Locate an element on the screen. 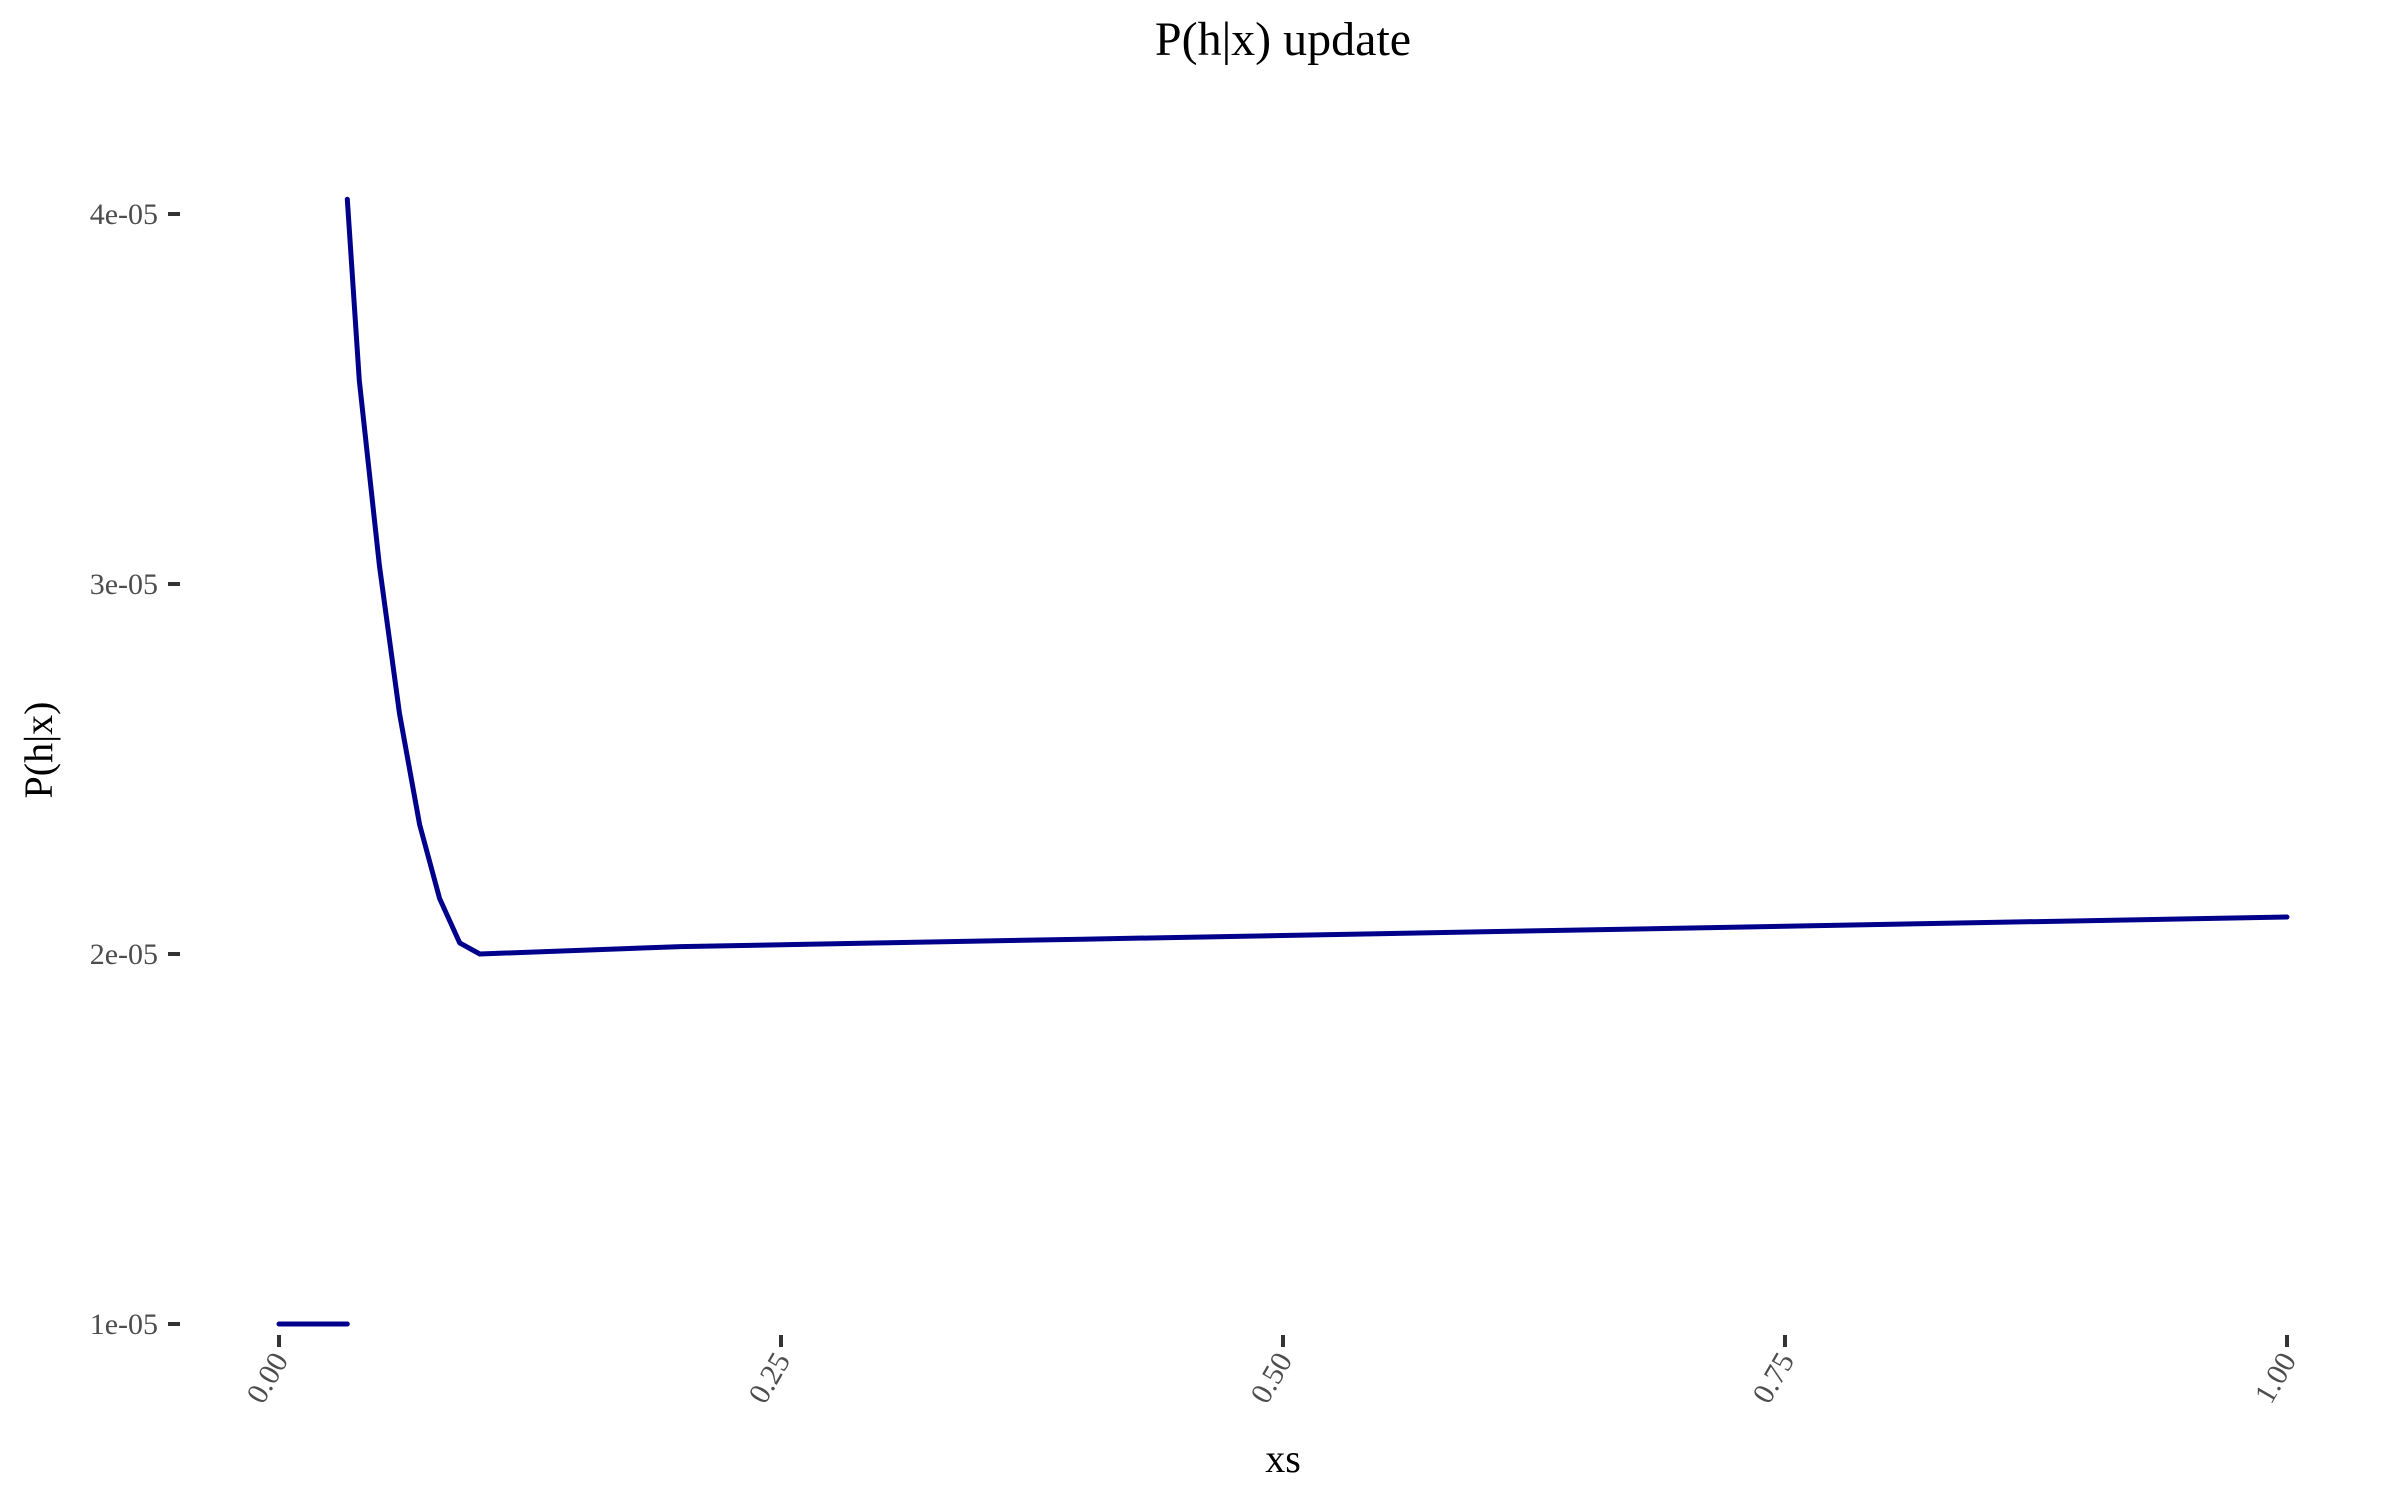 The height and width of the screenshot is (1500, 2400). chart-title: P(h|x) update is located at coordinates (1283, 39).